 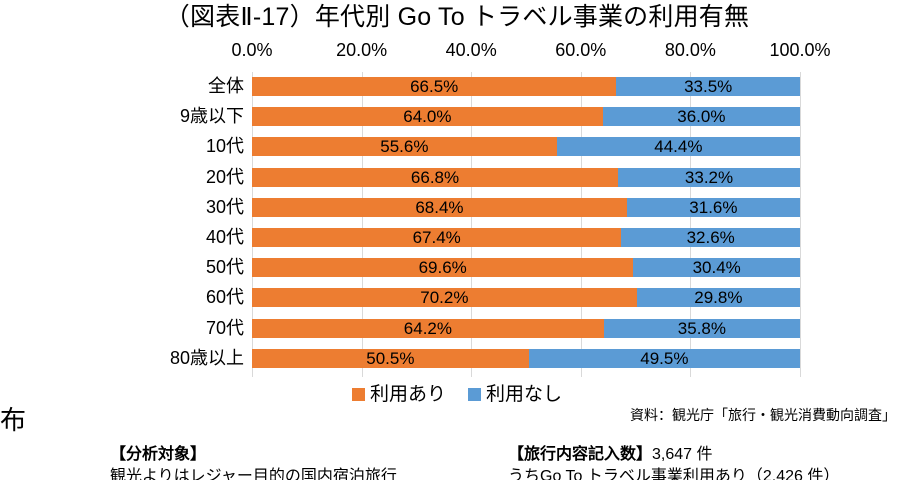 I want to click on bar-value-label: 44.4%, so click(x=678, y=147).